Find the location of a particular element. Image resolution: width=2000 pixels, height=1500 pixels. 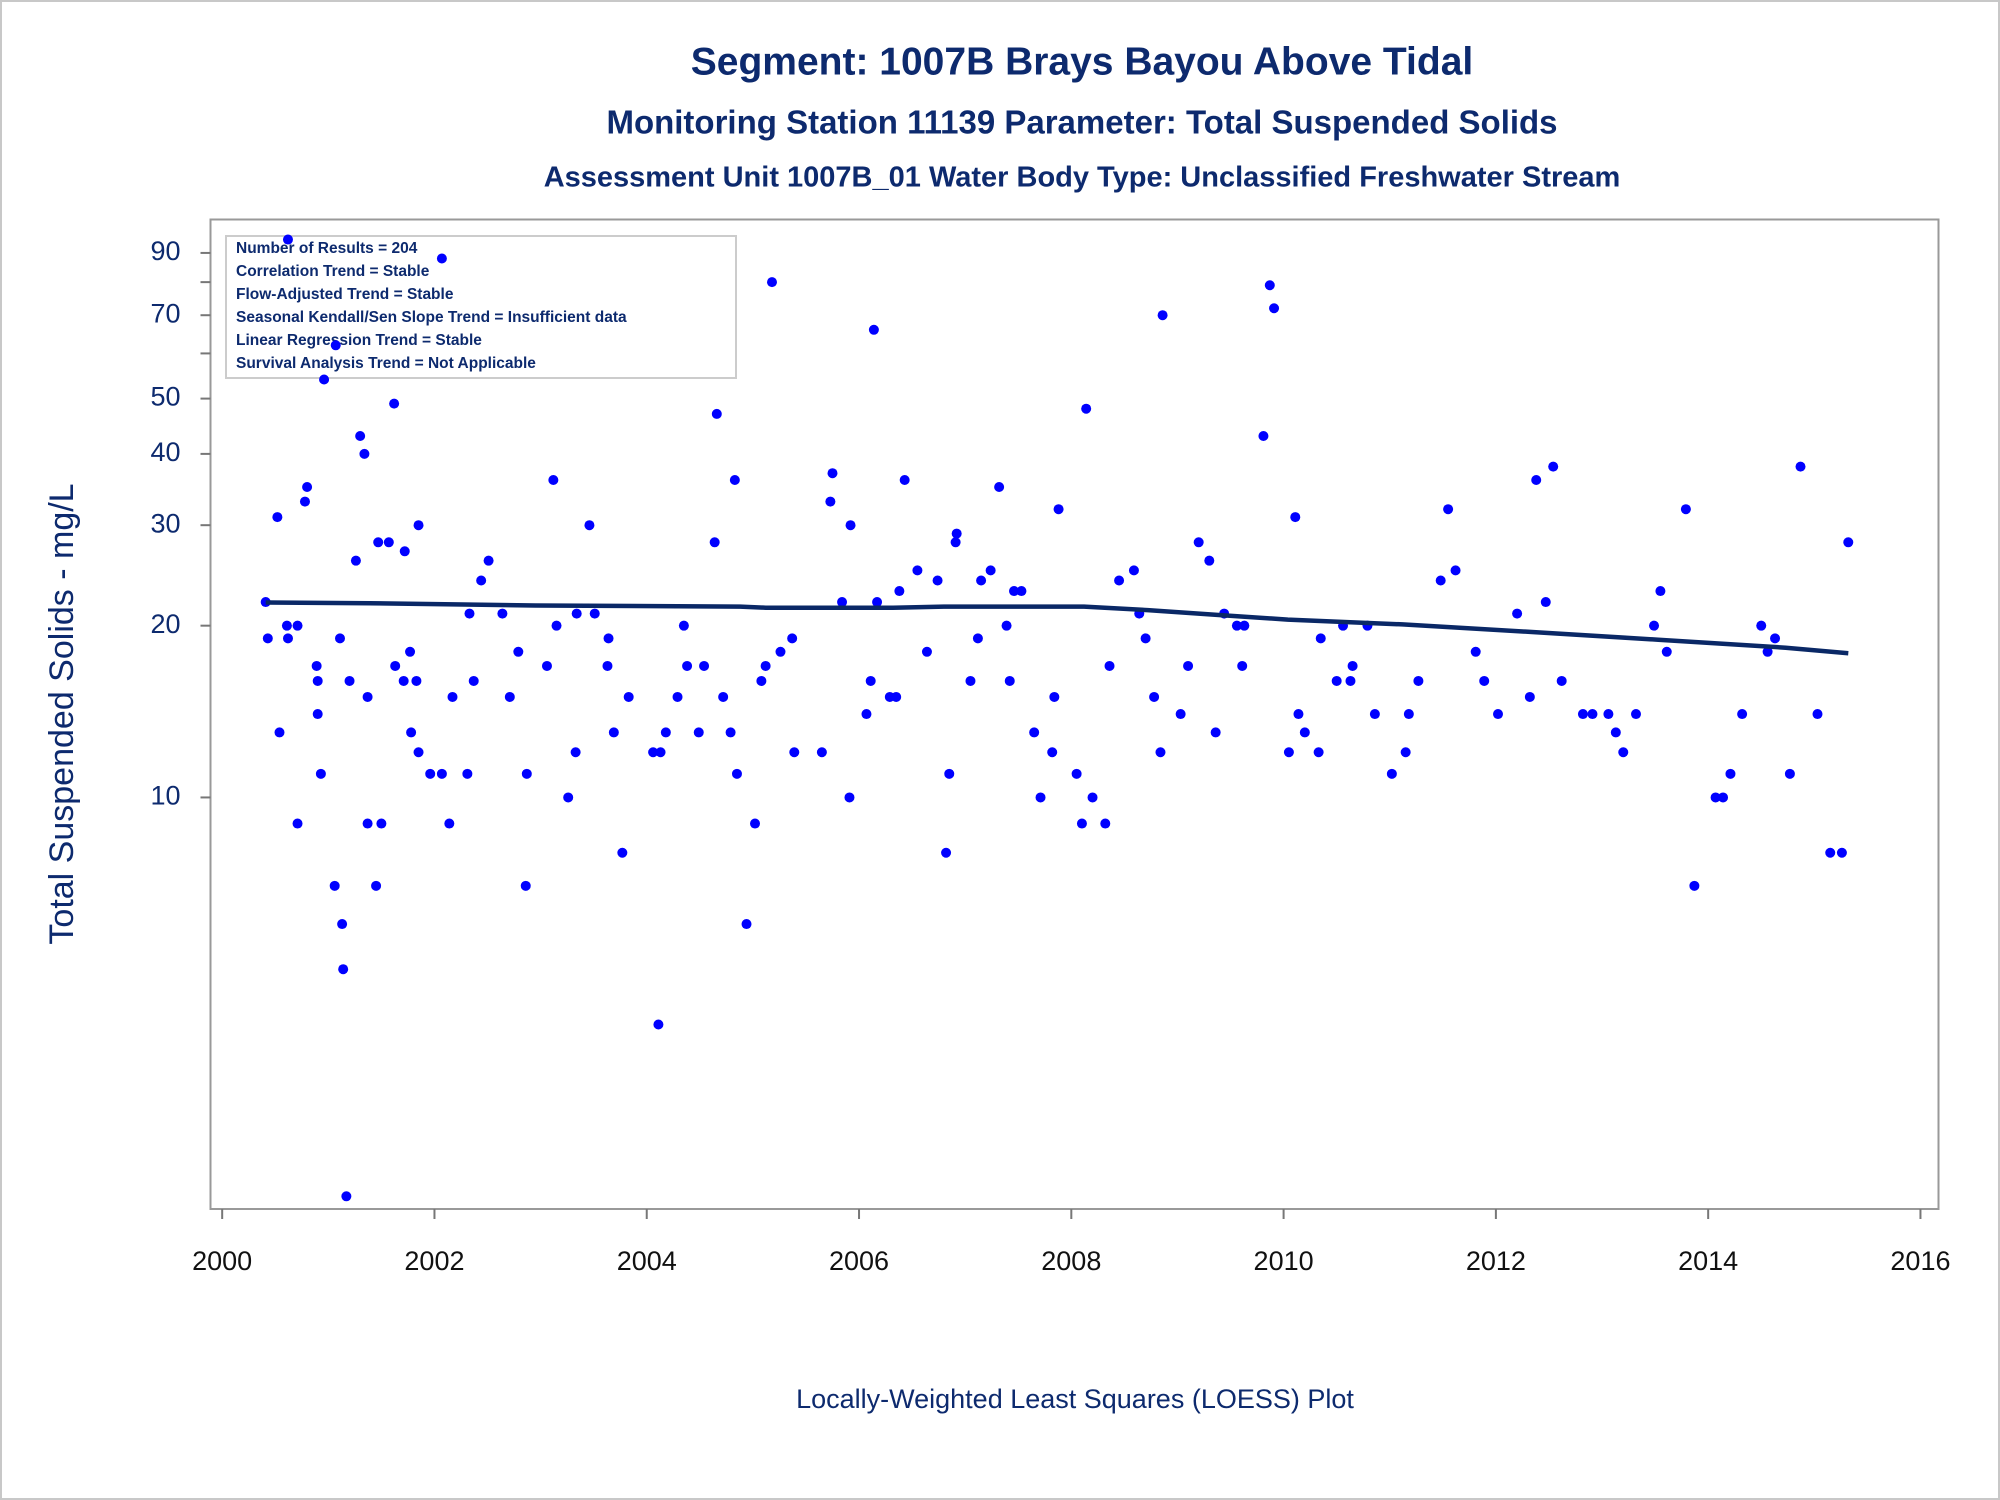

y-tick-label: 30 is located at coordinates (165, 523).